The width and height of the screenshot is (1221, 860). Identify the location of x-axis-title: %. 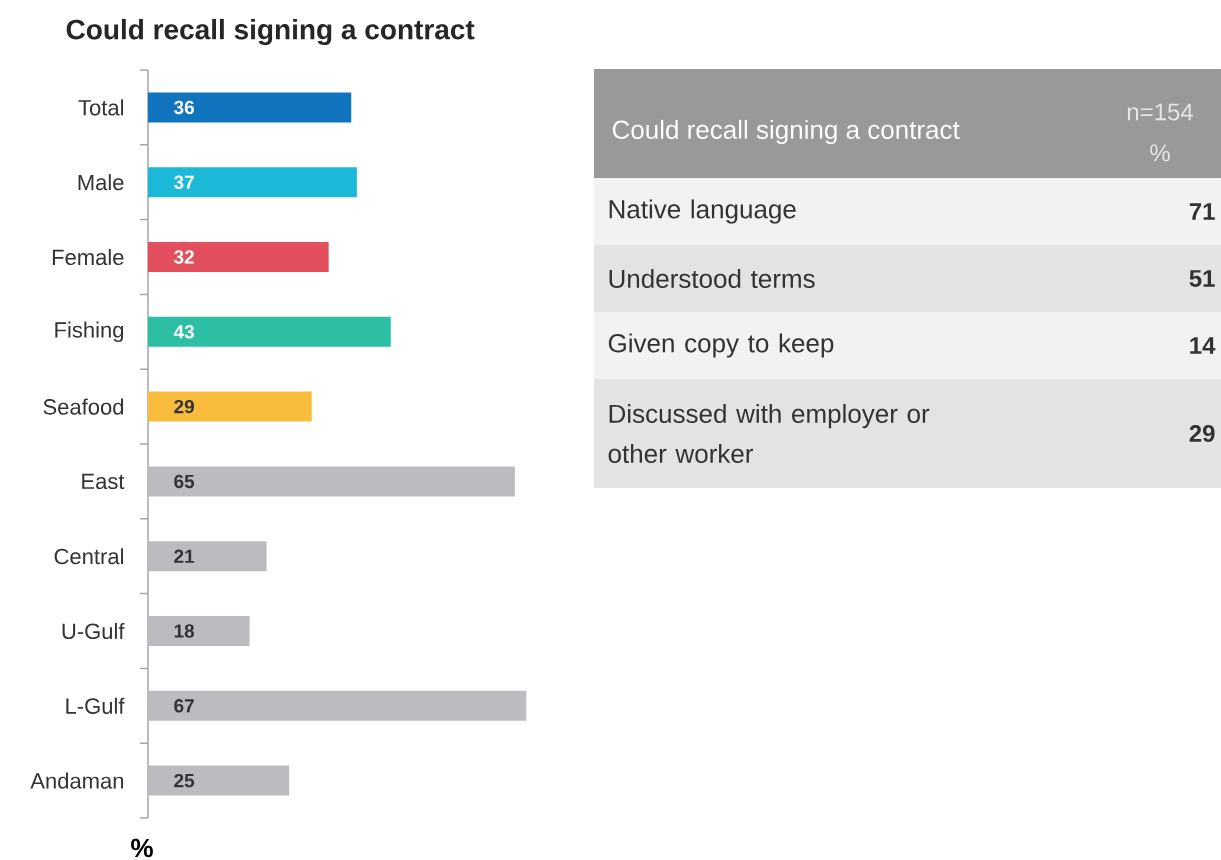
(142, 847).